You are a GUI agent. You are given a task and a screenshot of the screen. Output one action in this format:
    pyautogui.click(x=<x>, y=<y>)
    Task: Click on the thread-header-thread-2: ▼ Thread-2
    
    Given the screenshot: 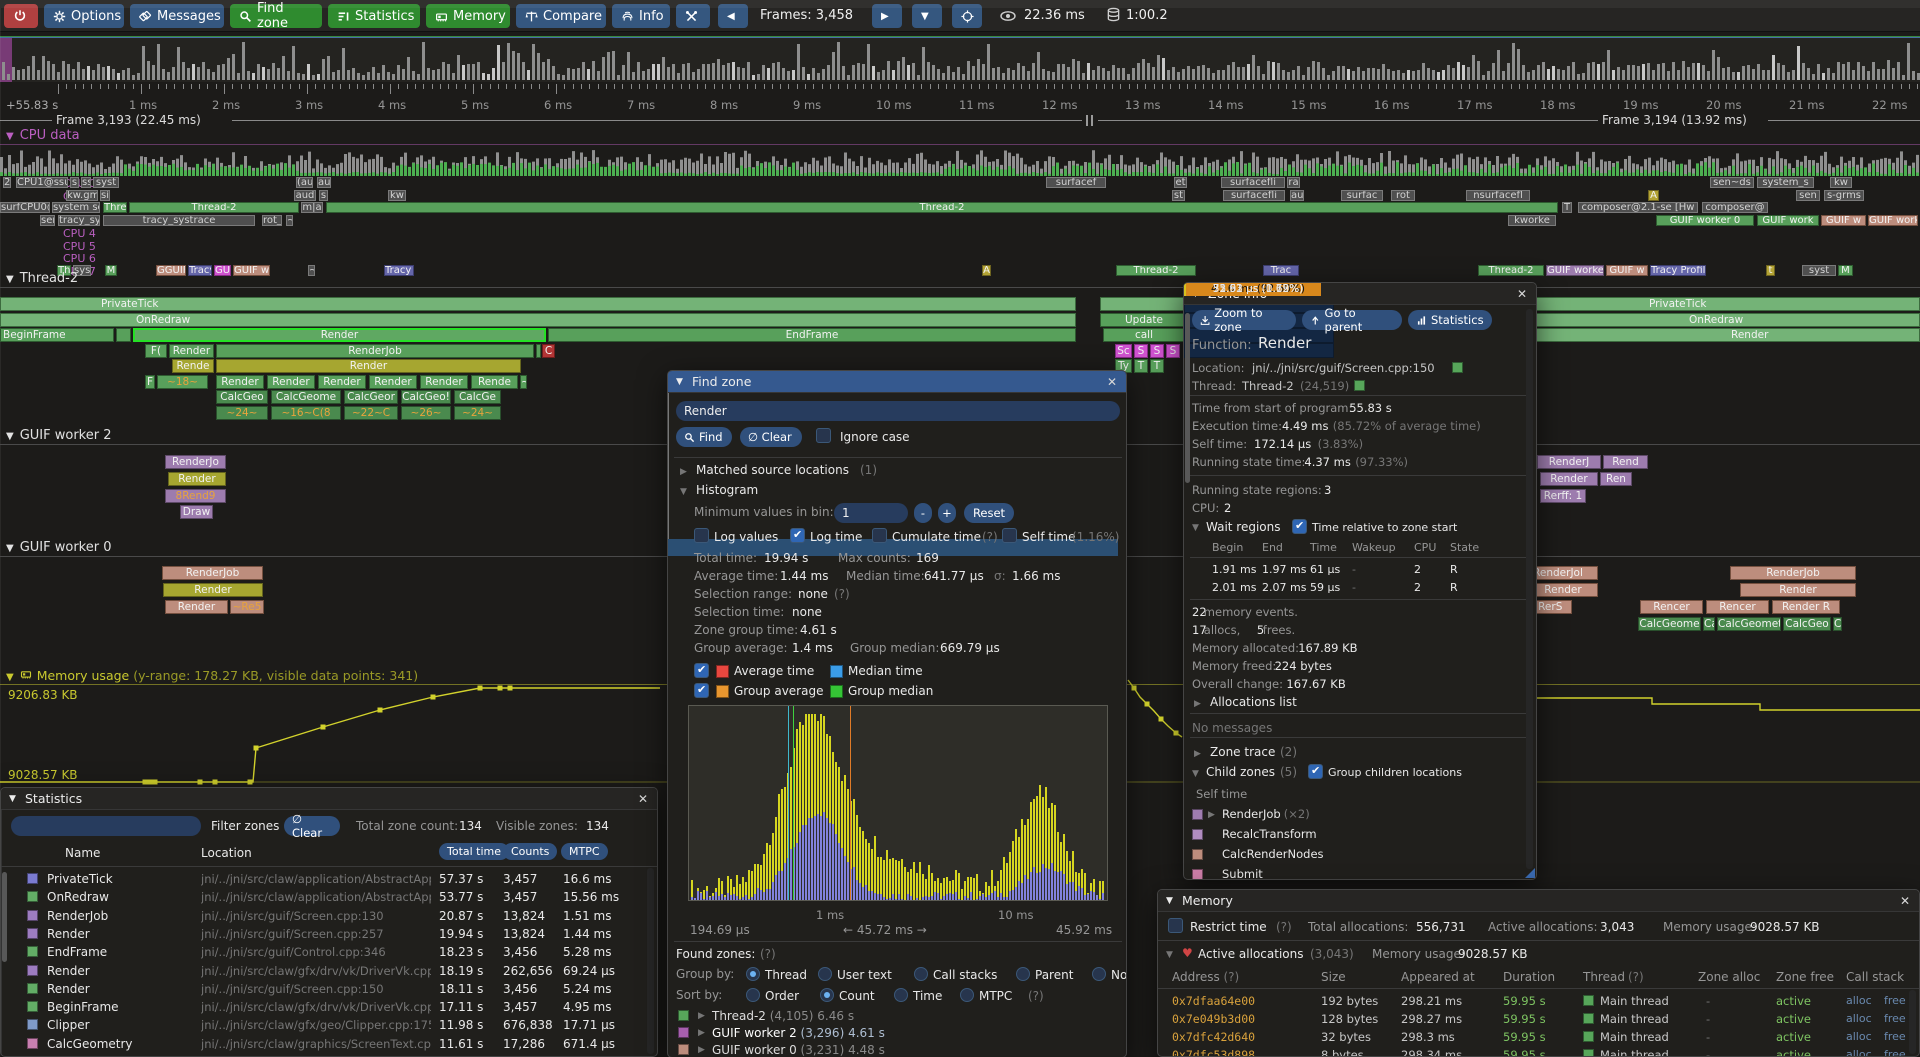 What is the action you would take?
    pyautogui.click(x=42, y=278)
    